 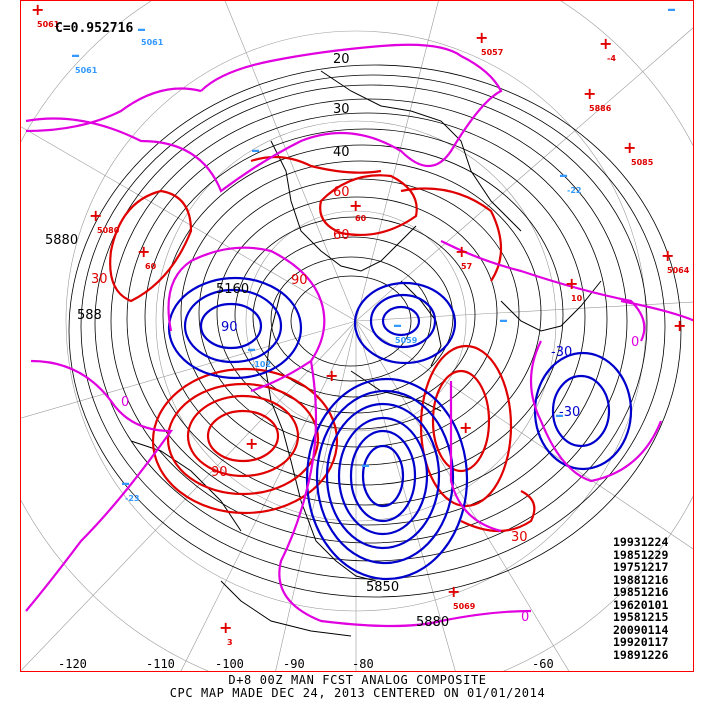 I want to click on lat-label-20: 20, so click(x=341, y=59).